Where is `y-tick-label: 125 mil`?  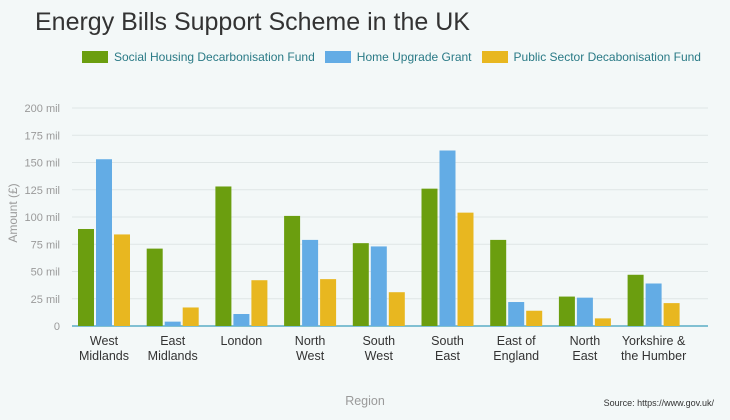
y-tick-label: 125 mil is located at coordinates (42, 191).